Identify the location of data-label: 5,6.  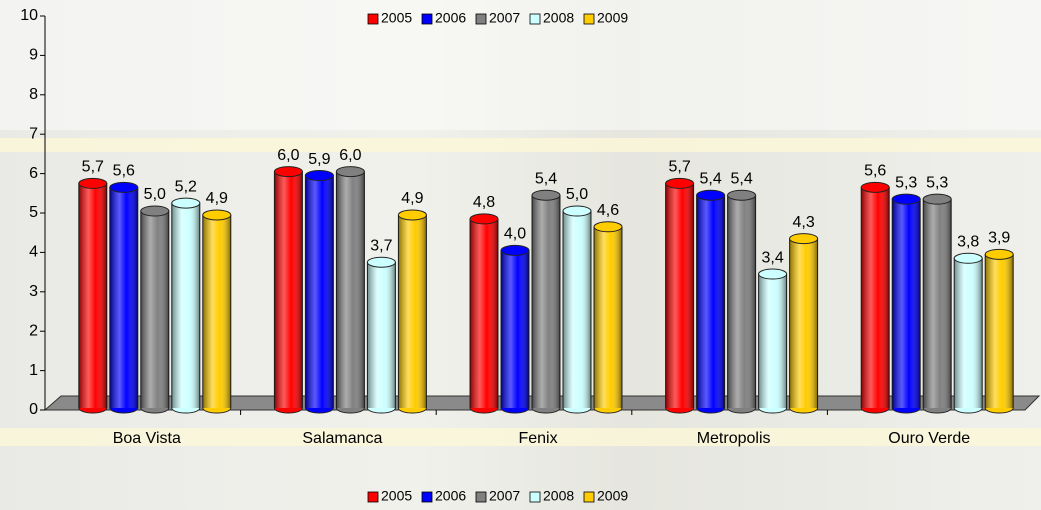
(124, 171).